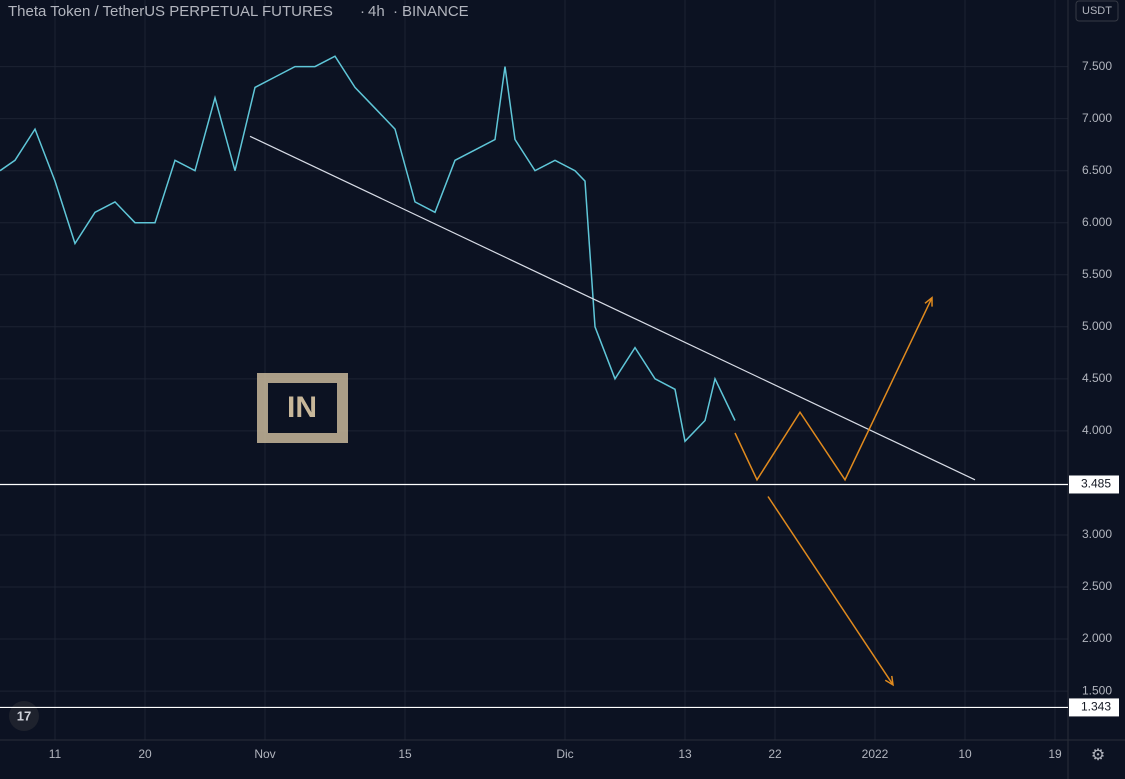  Describe the element at coordinates (55, 754) in the screenshot. I see `x-tick-label: 11` at that location.